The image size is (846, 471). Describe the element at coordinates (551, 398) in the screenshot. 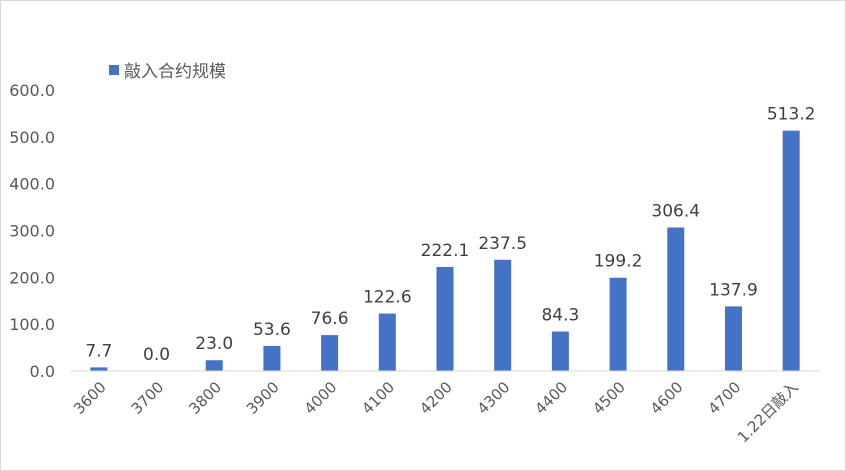

I see `x-tick-label: 4400` at that location.